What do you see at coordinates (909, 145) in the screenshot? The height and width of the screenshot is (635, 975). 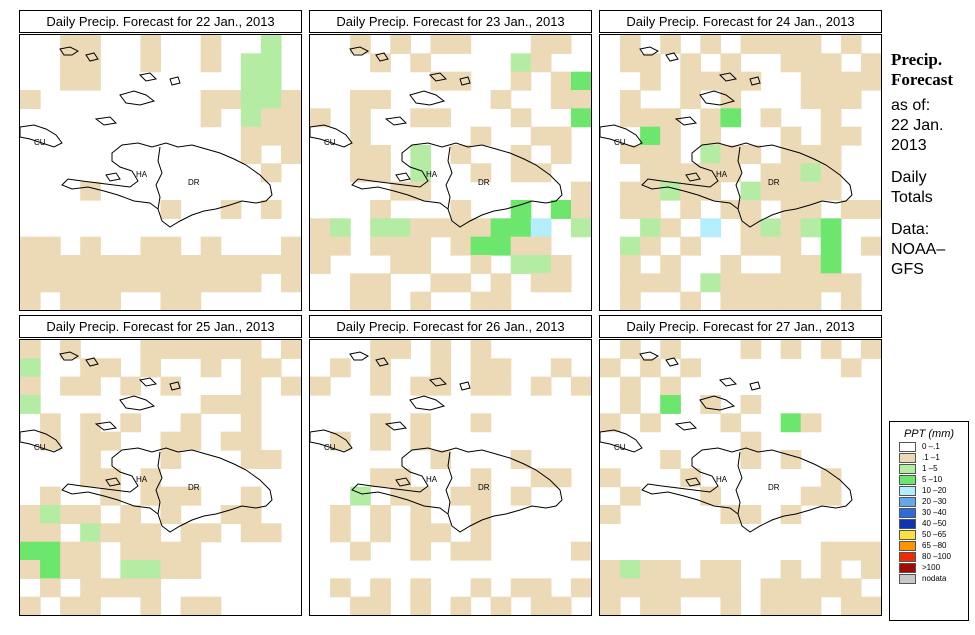 I see `asof-line3: 2013` at bounding box center [909, 145].